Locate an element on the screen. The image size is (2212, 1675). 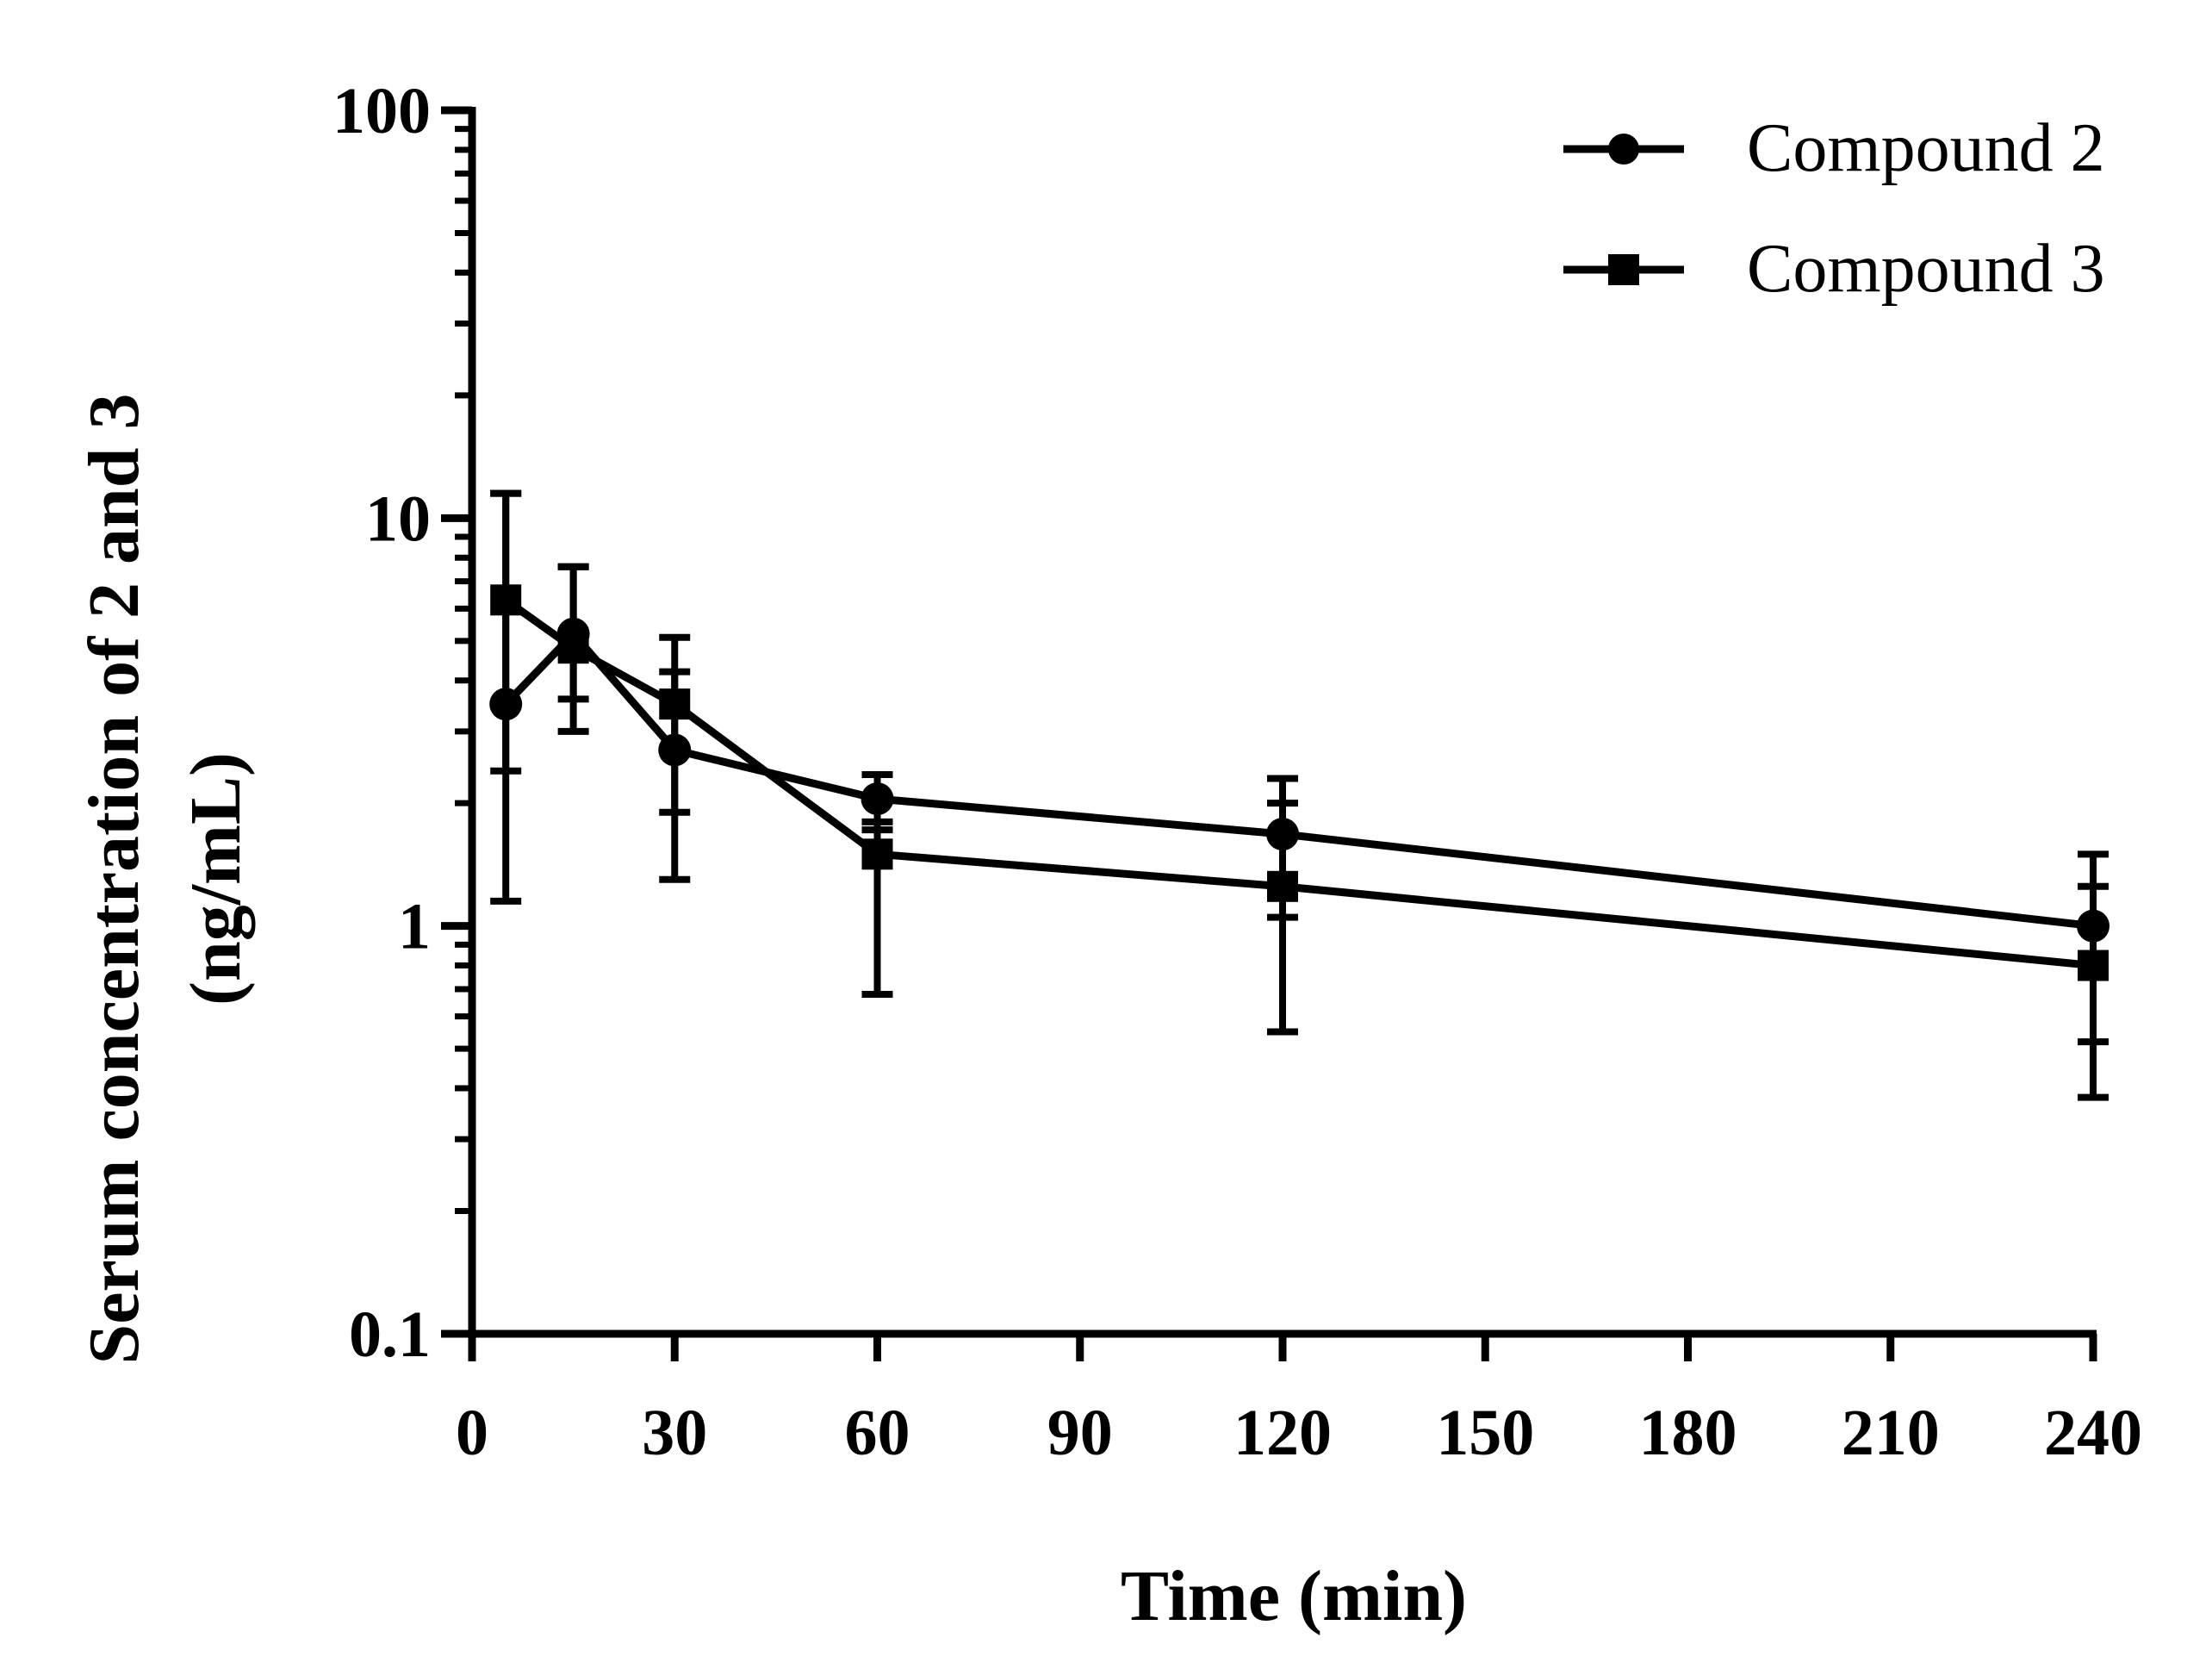
y-tick-label: 10 is located at coordinates (398, 519).